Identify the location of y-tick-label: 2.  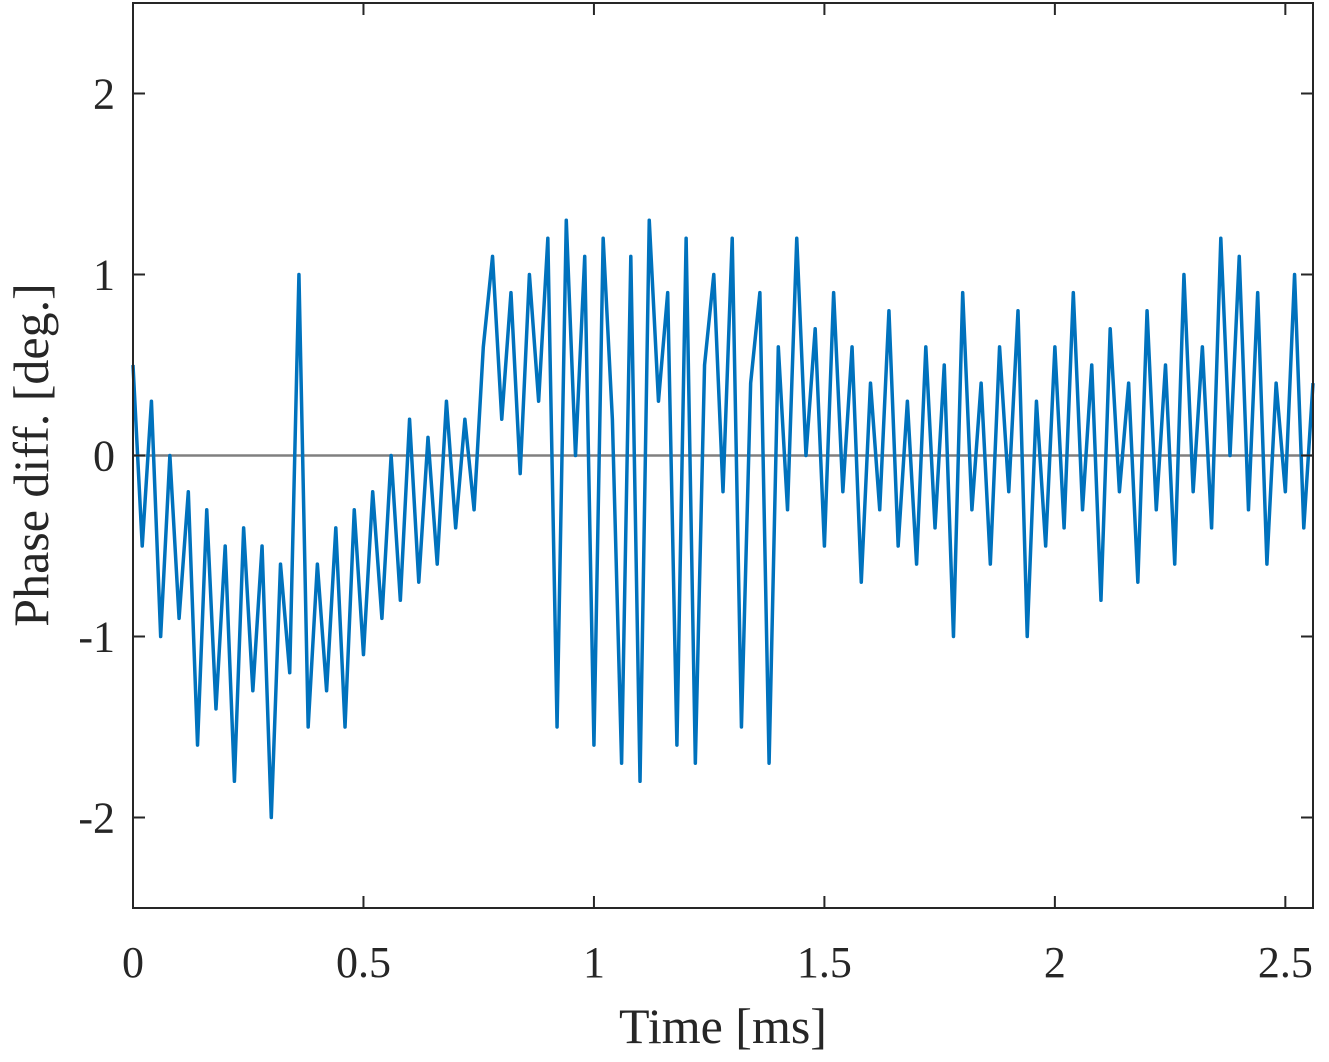
(104, 94).